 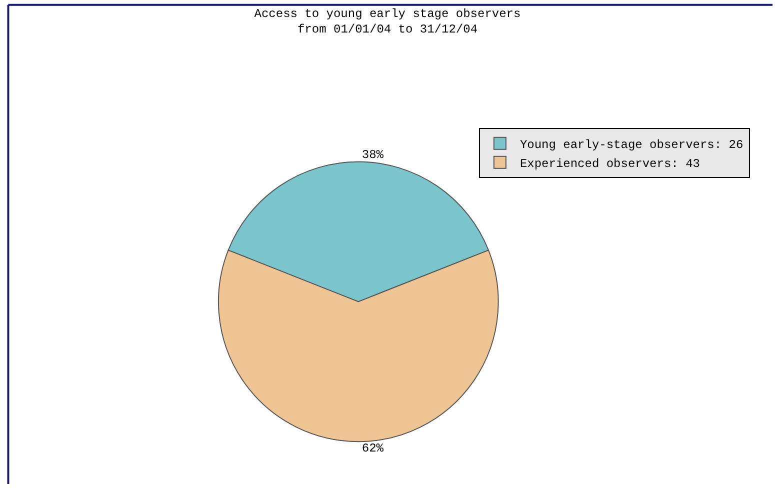 I want to click on chart-title: Access to young early stage observers from 01/01/04 to 31/12/04, so click(x=387, y=22).